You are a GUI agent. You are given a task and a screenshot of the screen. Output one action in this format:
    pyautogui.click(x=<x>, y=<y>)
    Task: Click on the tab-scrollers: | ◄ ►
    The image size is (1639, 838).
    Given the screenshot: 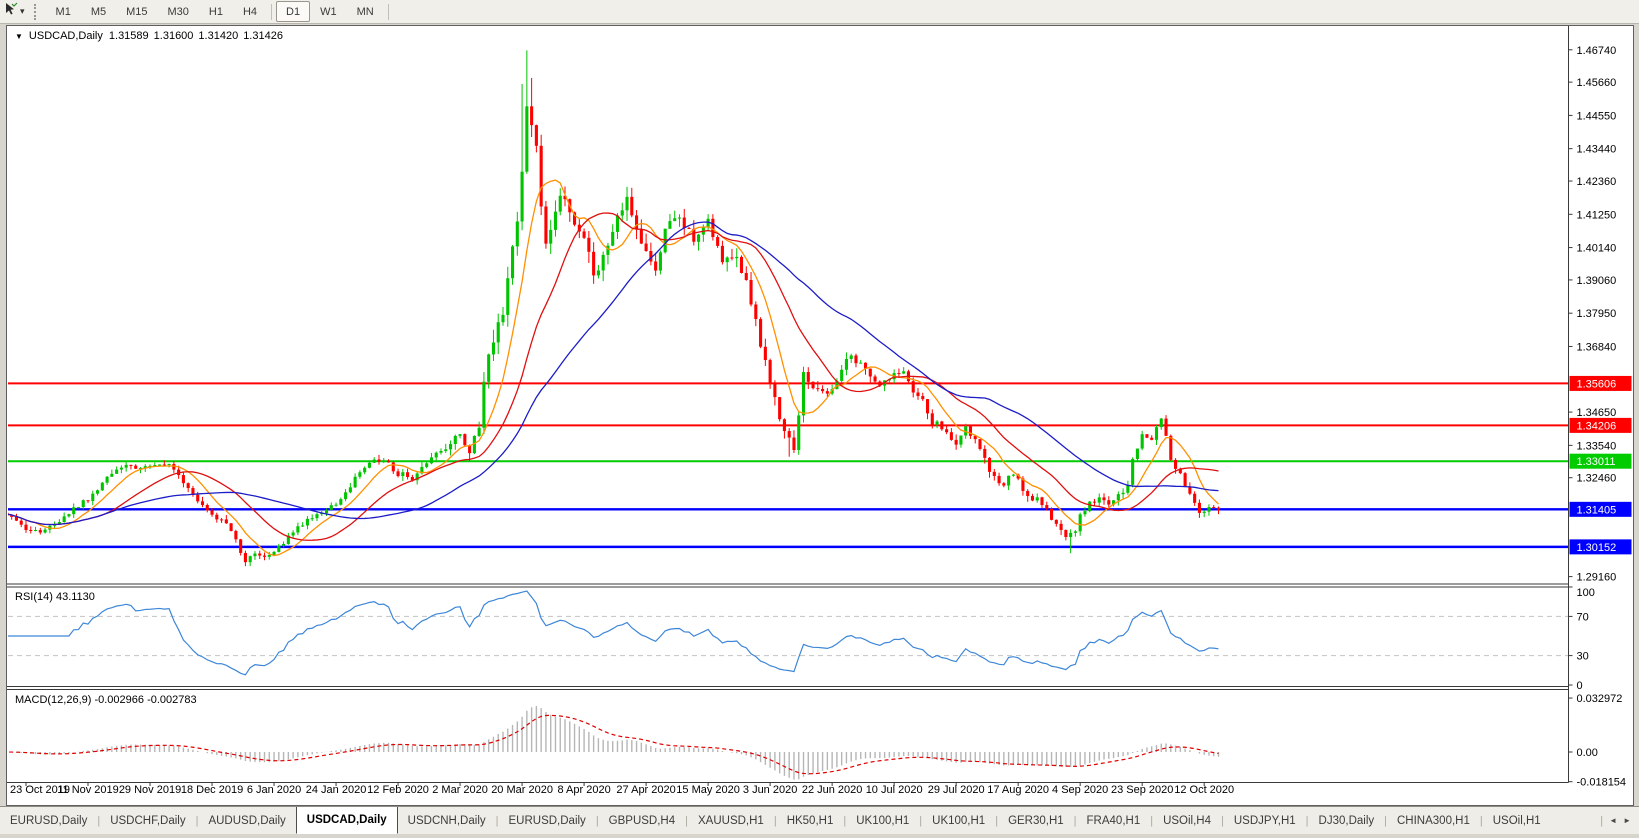 What is the action you would take?
    pyautogui.click(x=1615, y=820)
    